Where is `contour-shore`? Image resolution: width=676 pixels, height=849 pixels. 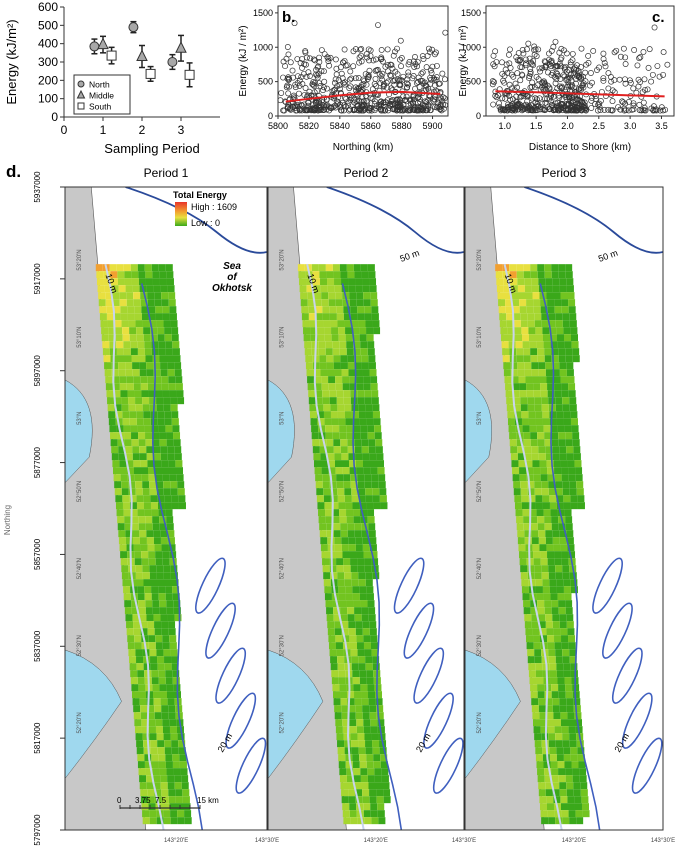 contour-shore is located at coordinates (570, 556).